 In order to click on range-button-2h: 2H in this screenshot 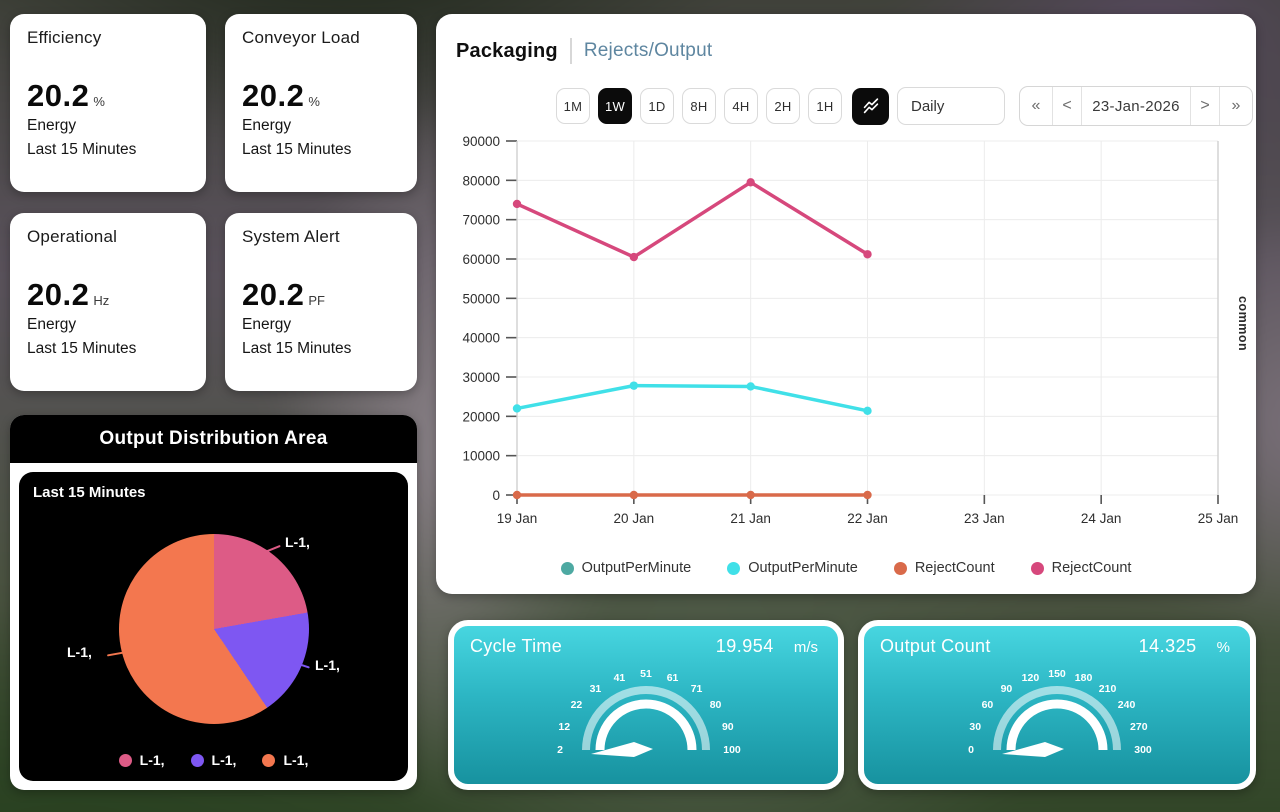, I will do `click(783, 106)`.